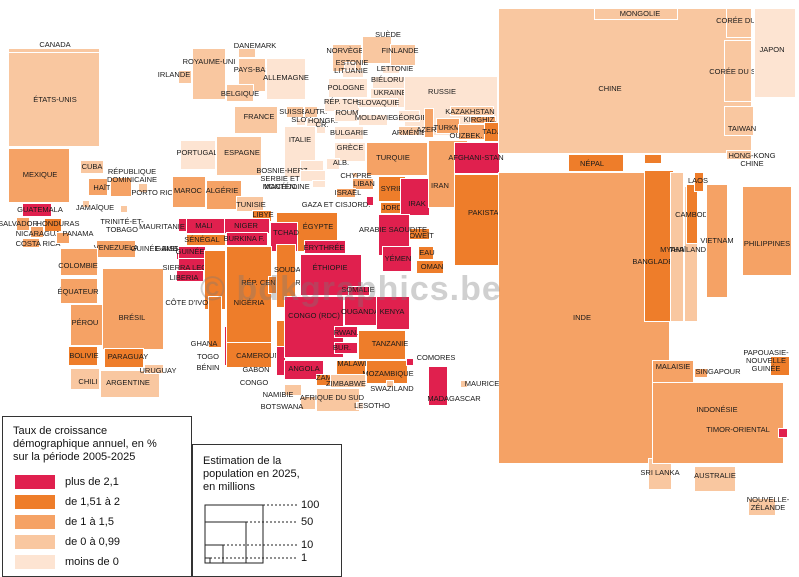  What do you see at coordinates (718, 423) in the screenshot?
I see `country-indonesie` at bounding box center [718, 423].